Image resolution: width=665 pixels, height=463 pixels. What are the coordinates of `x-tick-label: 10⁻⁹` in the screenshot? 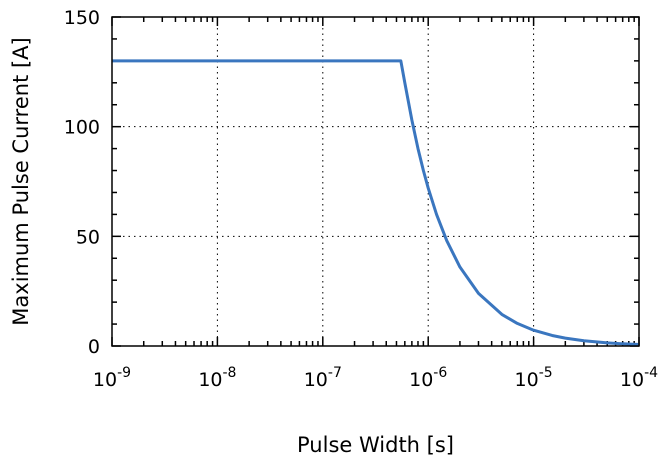 It's located at (112, 378).